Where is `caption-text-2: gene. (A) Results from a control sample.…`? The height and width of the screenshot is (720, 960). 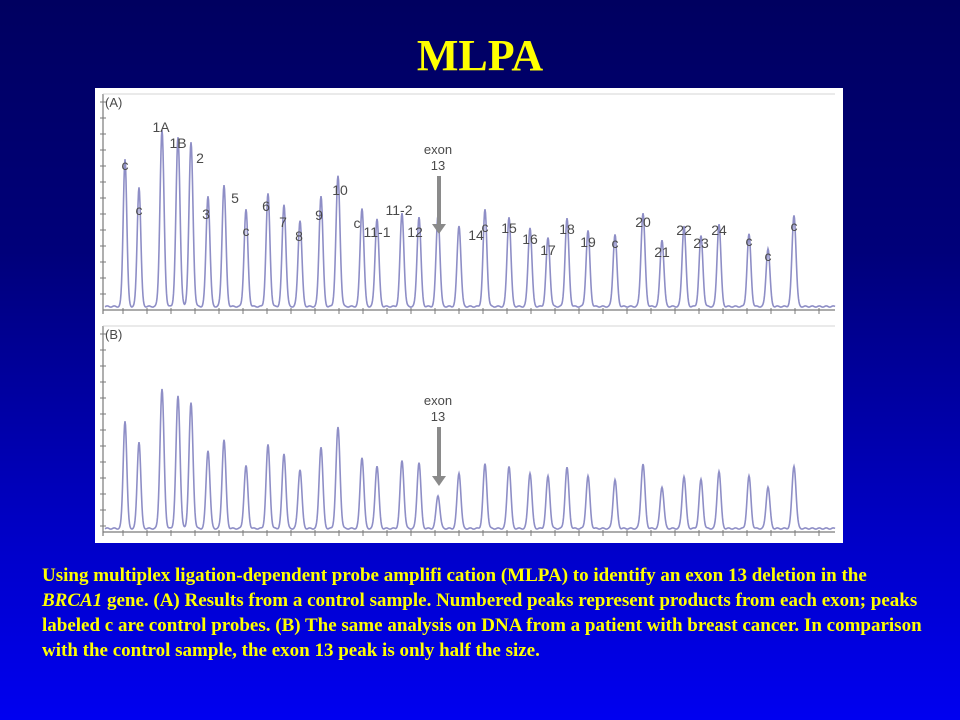 caption-text-2: gene. (A) Results from a control sample.… is located at coordinates (482, 625).